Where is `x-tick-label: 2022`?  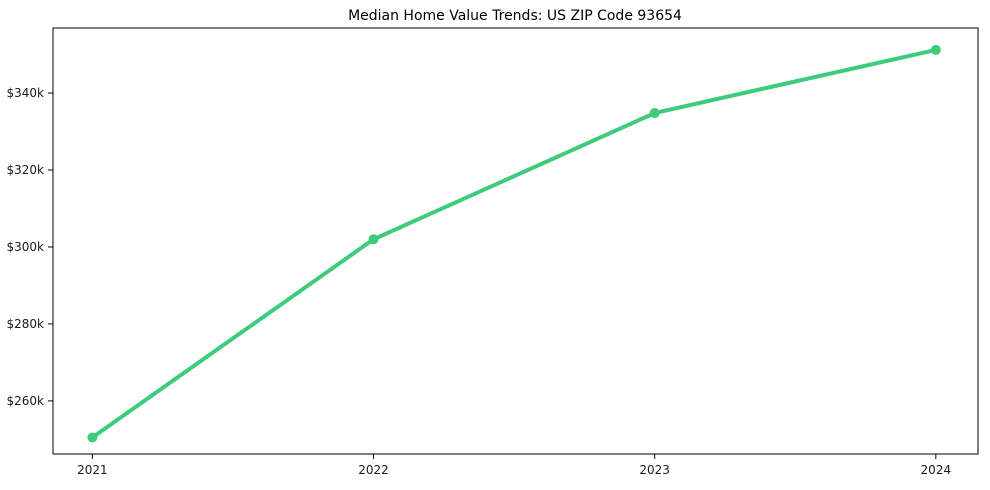
x-tick-label: 2022 is located at coordinates (373, 470).